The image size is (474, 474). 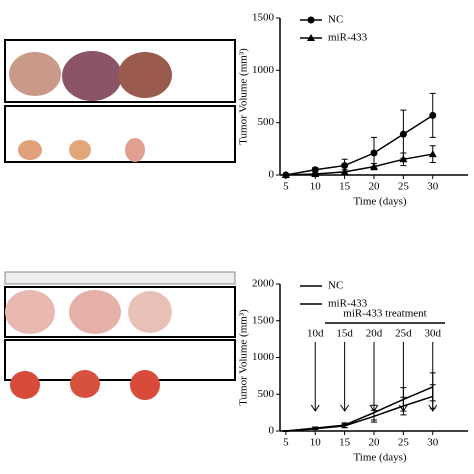 What do you see at coordinates (433, 334) in the screenshot?
I see `annotation-label: 30d` at bounding box center [433, 334].